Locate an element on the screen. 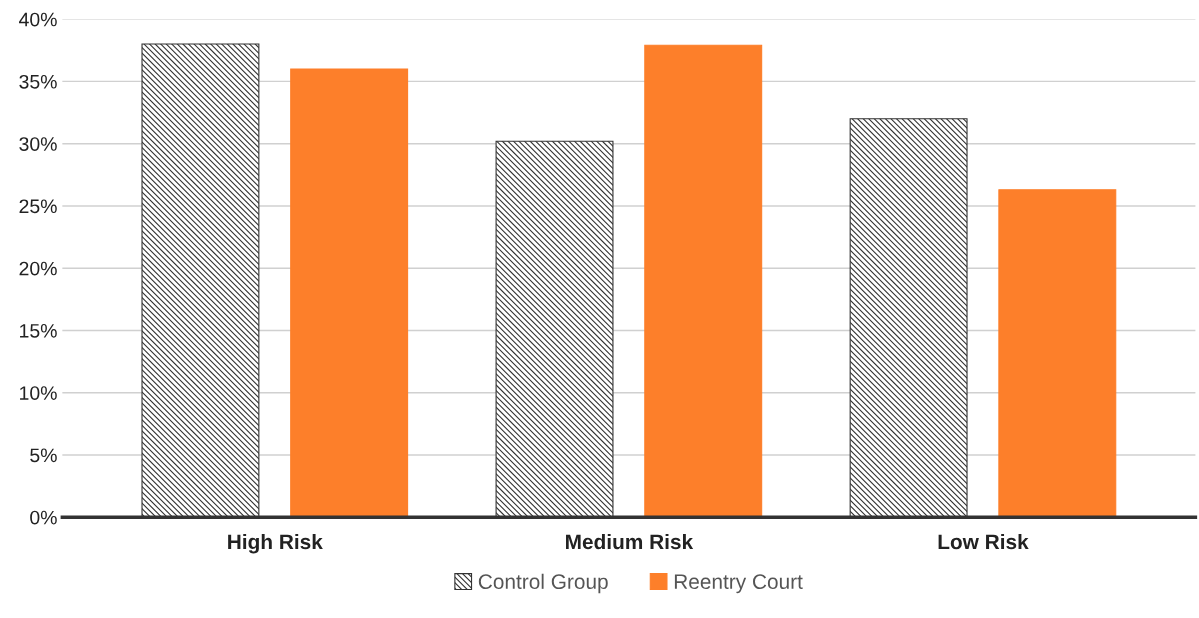 The image size is (1199, 618). x-tick-label: Low Risk is located at coordinates (983, 541).